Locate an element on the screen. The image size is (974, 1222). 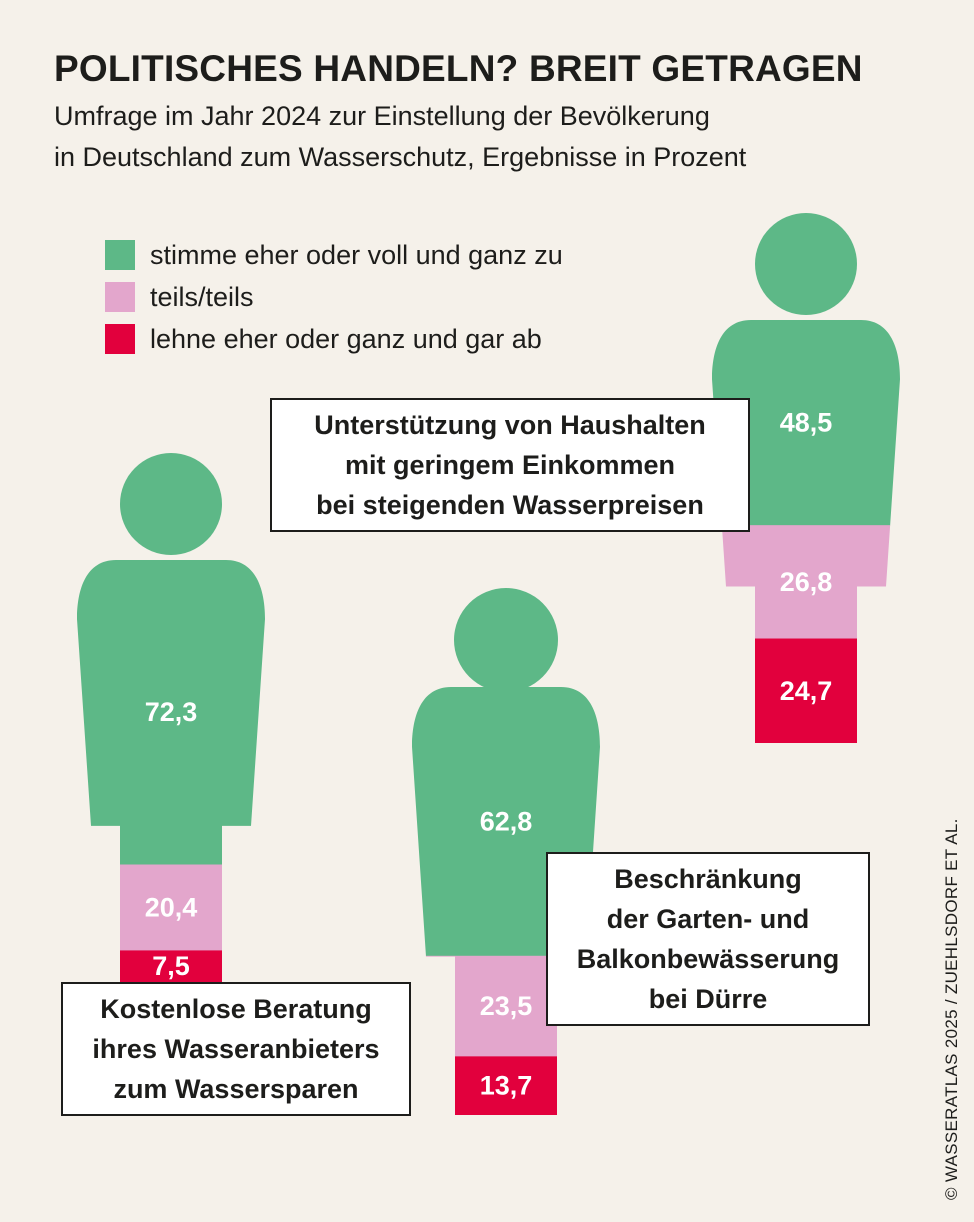
figure-label-line: mit geringem Einkommen is located at coordinates (510, 465).